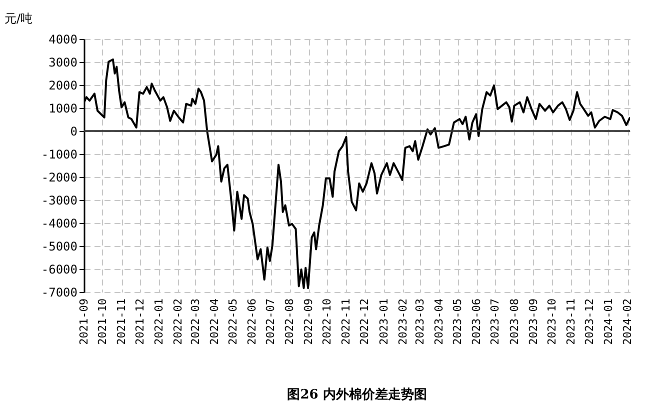 This screenshot has width=663, height=414. Describe the element at coordinates (59, 269) in the screenshot. I see `y-tick-label: -6000` at that location.